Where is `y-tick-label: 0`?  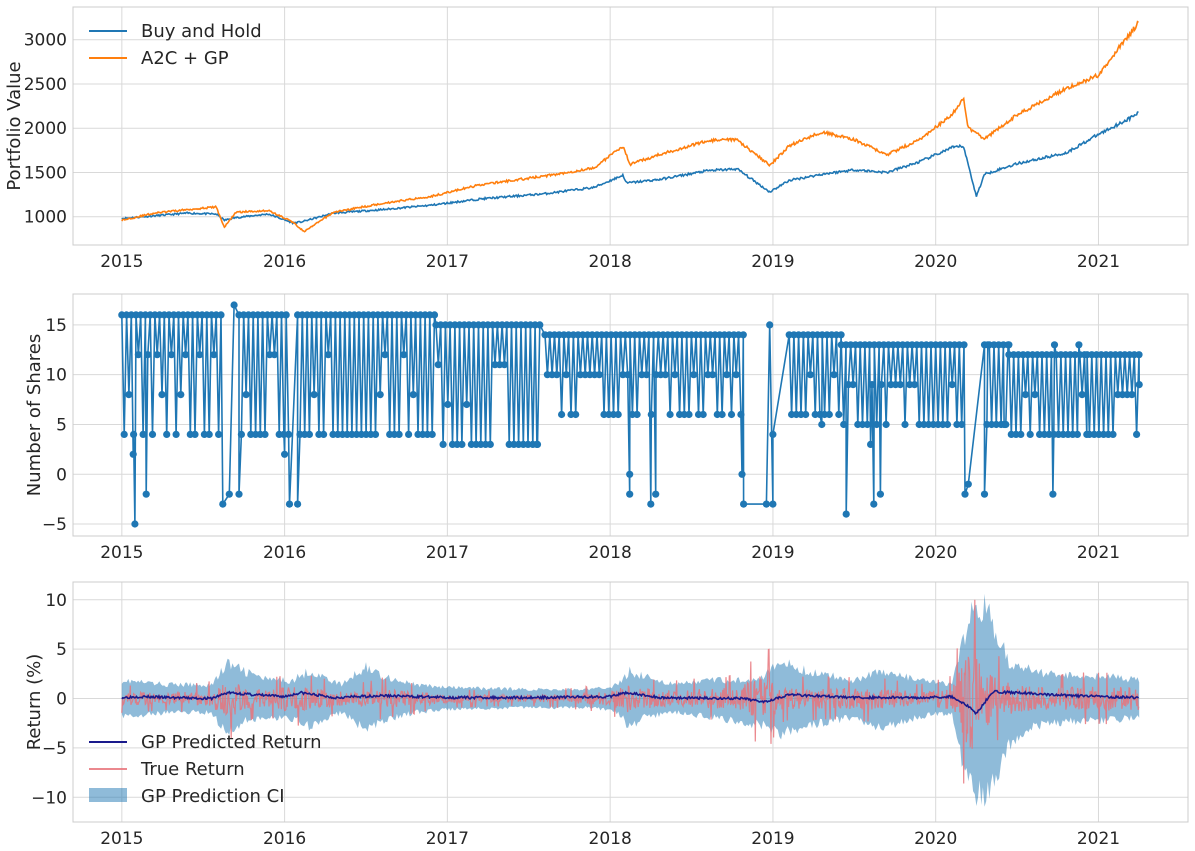 y-tick-label: 0 is located at coordinates (61, 475).